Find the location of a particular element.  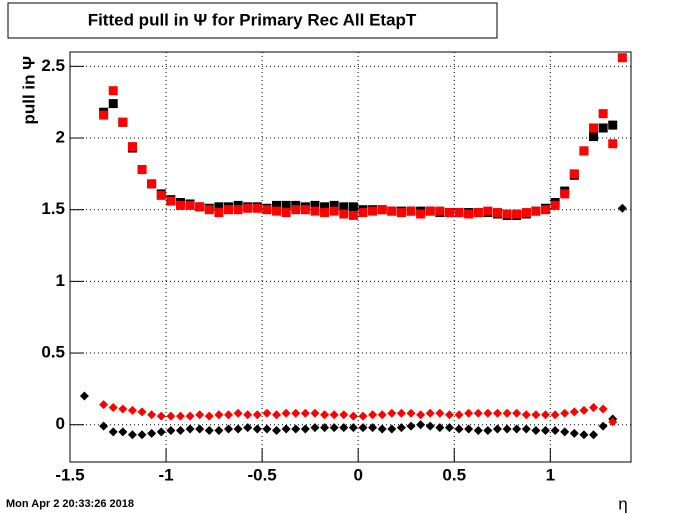

title-box is located at coordinates (252, 20).